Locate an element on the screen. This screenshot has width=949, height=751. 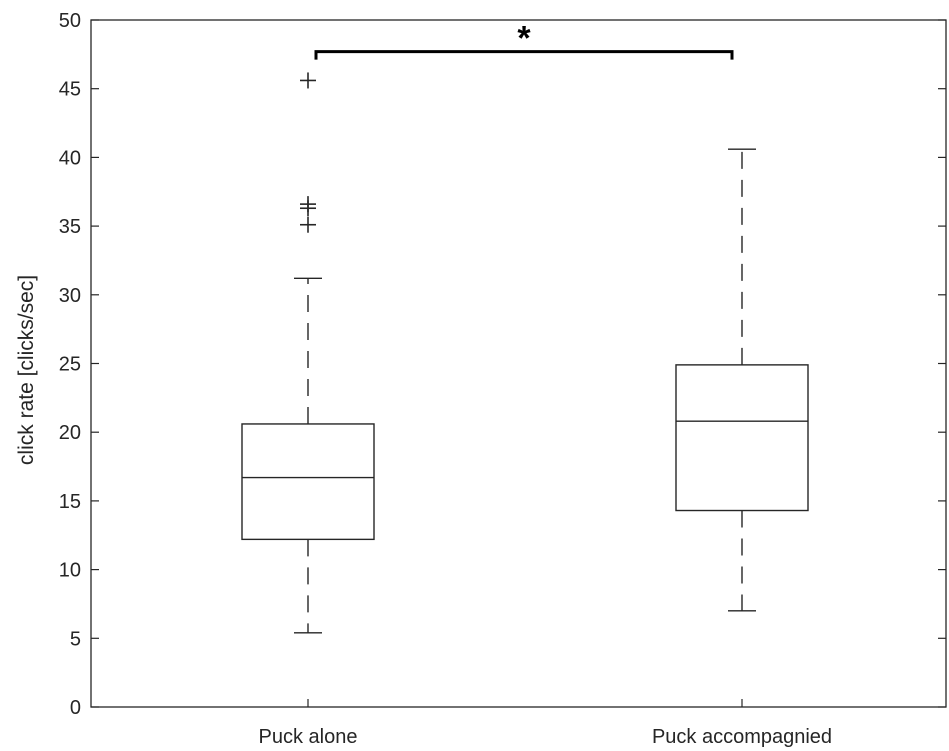
y-tick-label: 10 is located at coordinates (70, 571).